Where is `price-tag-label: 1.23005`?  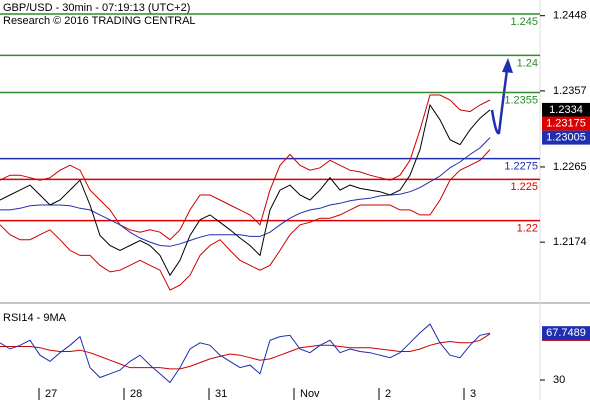
price-tag-label: 1.23005 is located at coordinates (566, 138).